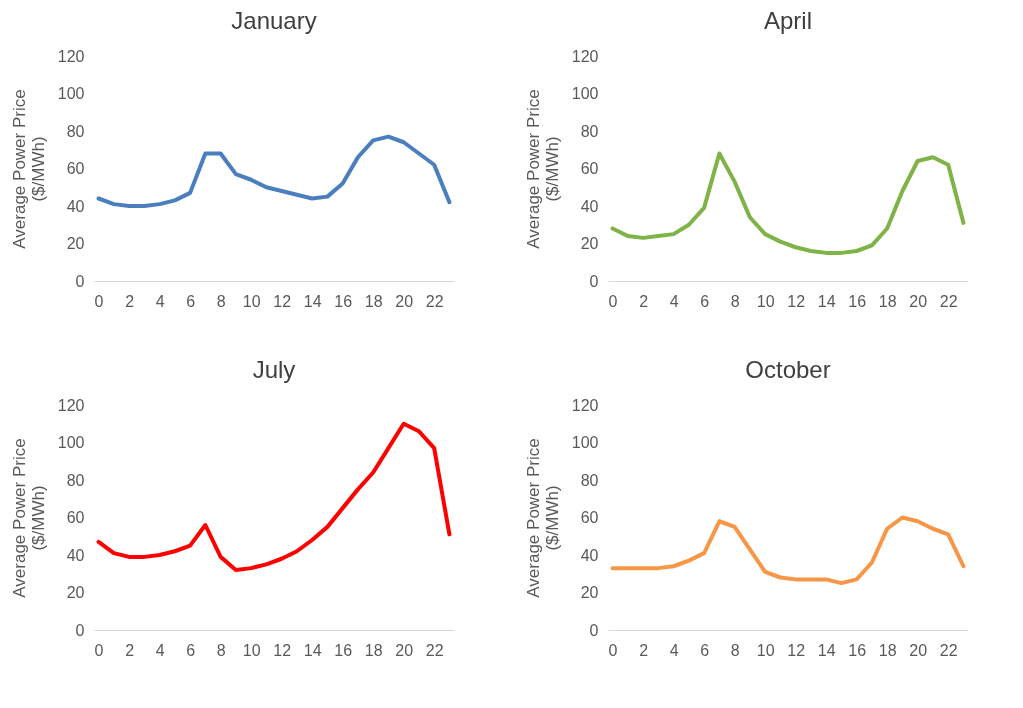 This screenshot has height=708, width=1023. Describe the element at coordinates (788, 369) in the screenshot. I see `chart-title: October` at that location.